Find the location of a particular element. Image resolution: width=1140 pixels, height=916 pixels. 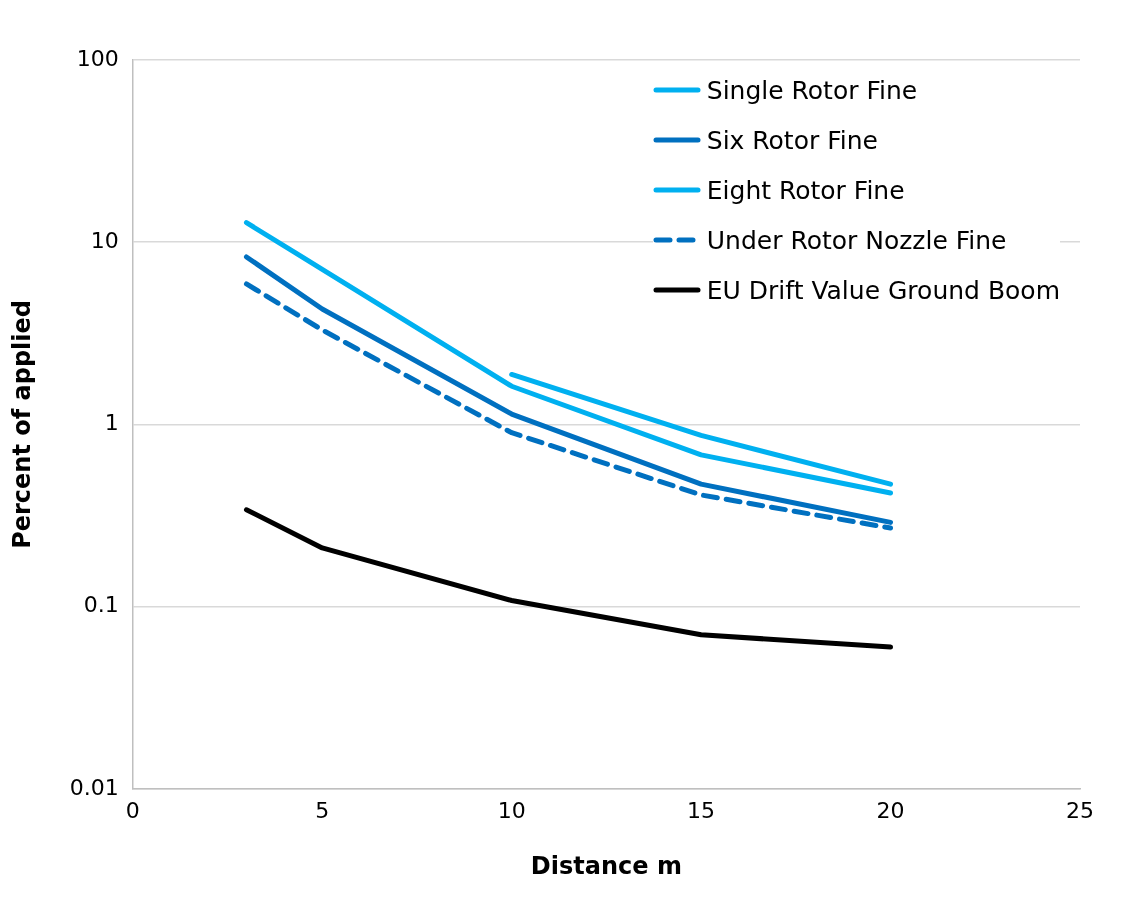

legend-label: EU Drift Value Ground Boom is located at coordinates (883, 290).